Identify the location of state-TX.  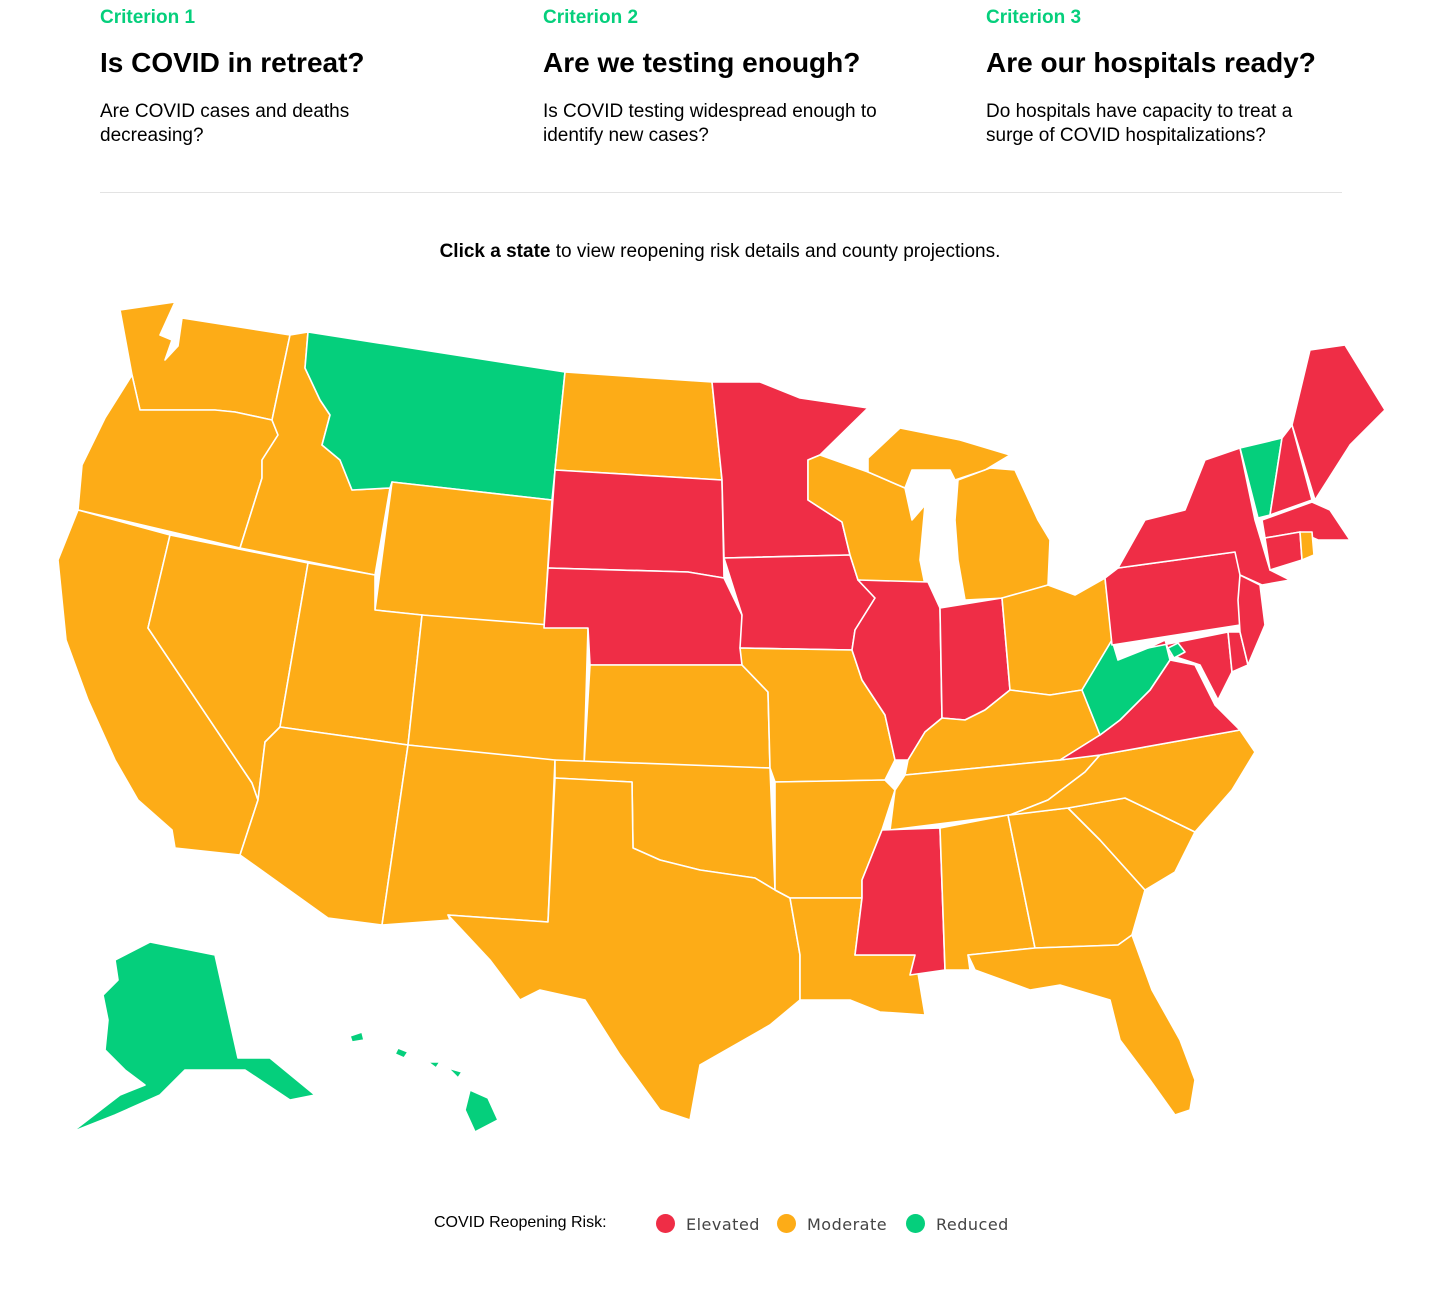
(624, 949).